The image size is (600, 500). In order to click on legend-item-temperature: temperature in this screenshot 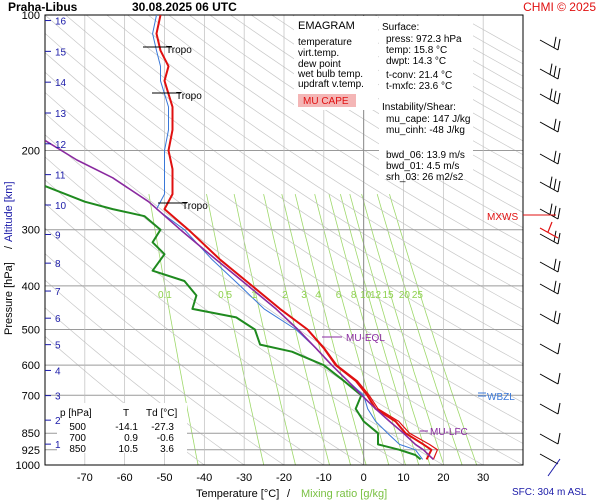, I will do `click(325, 42)`.